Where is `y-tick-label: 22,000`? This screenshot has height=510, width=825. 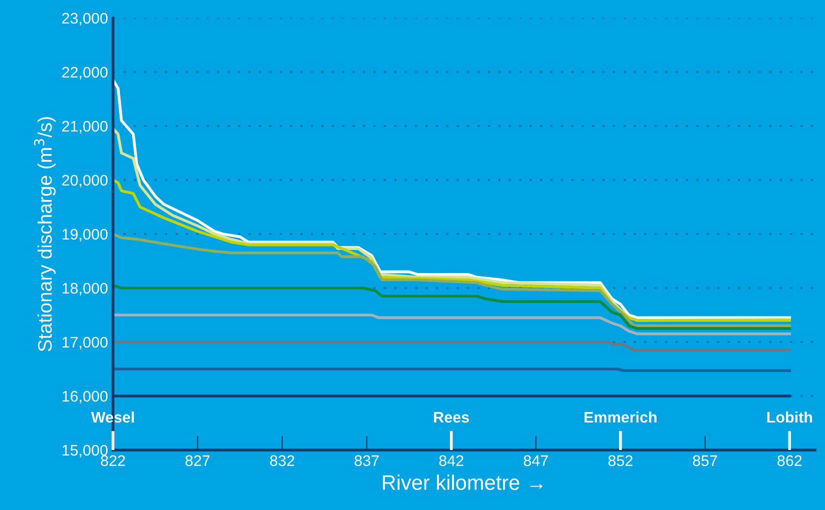 y-tick-label: 22,000 is located at coordinates (85, 73).